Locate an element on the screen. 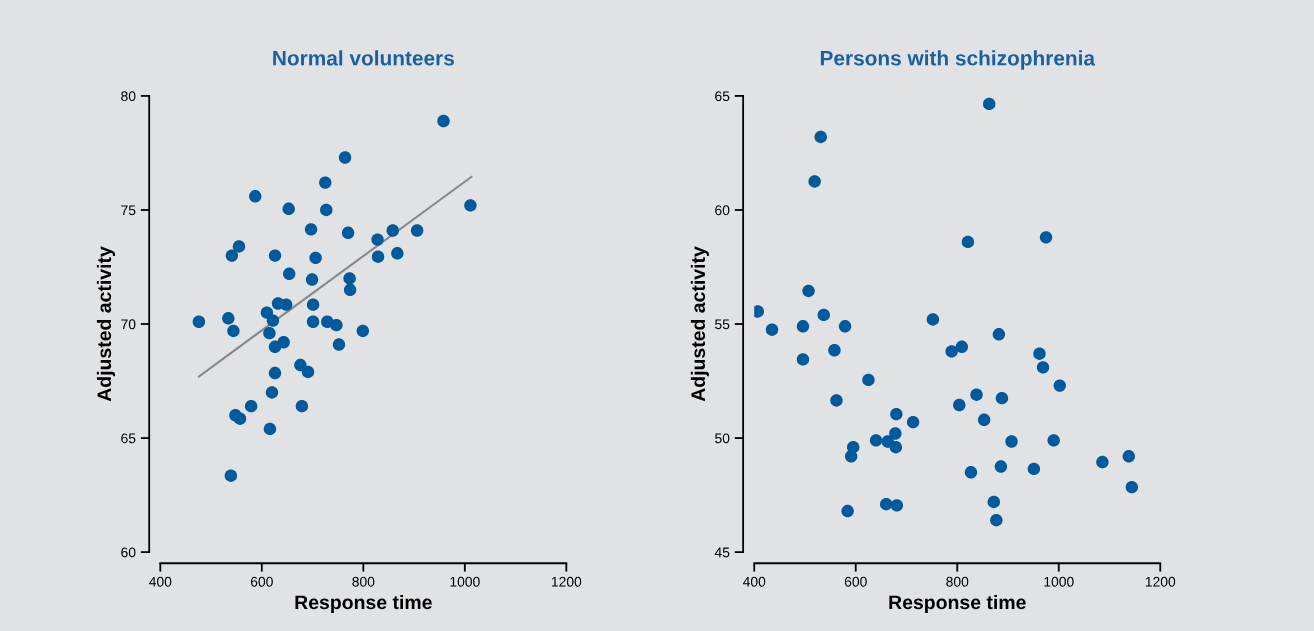  y-tick-label: 65 is located at coordinates (128, 438).